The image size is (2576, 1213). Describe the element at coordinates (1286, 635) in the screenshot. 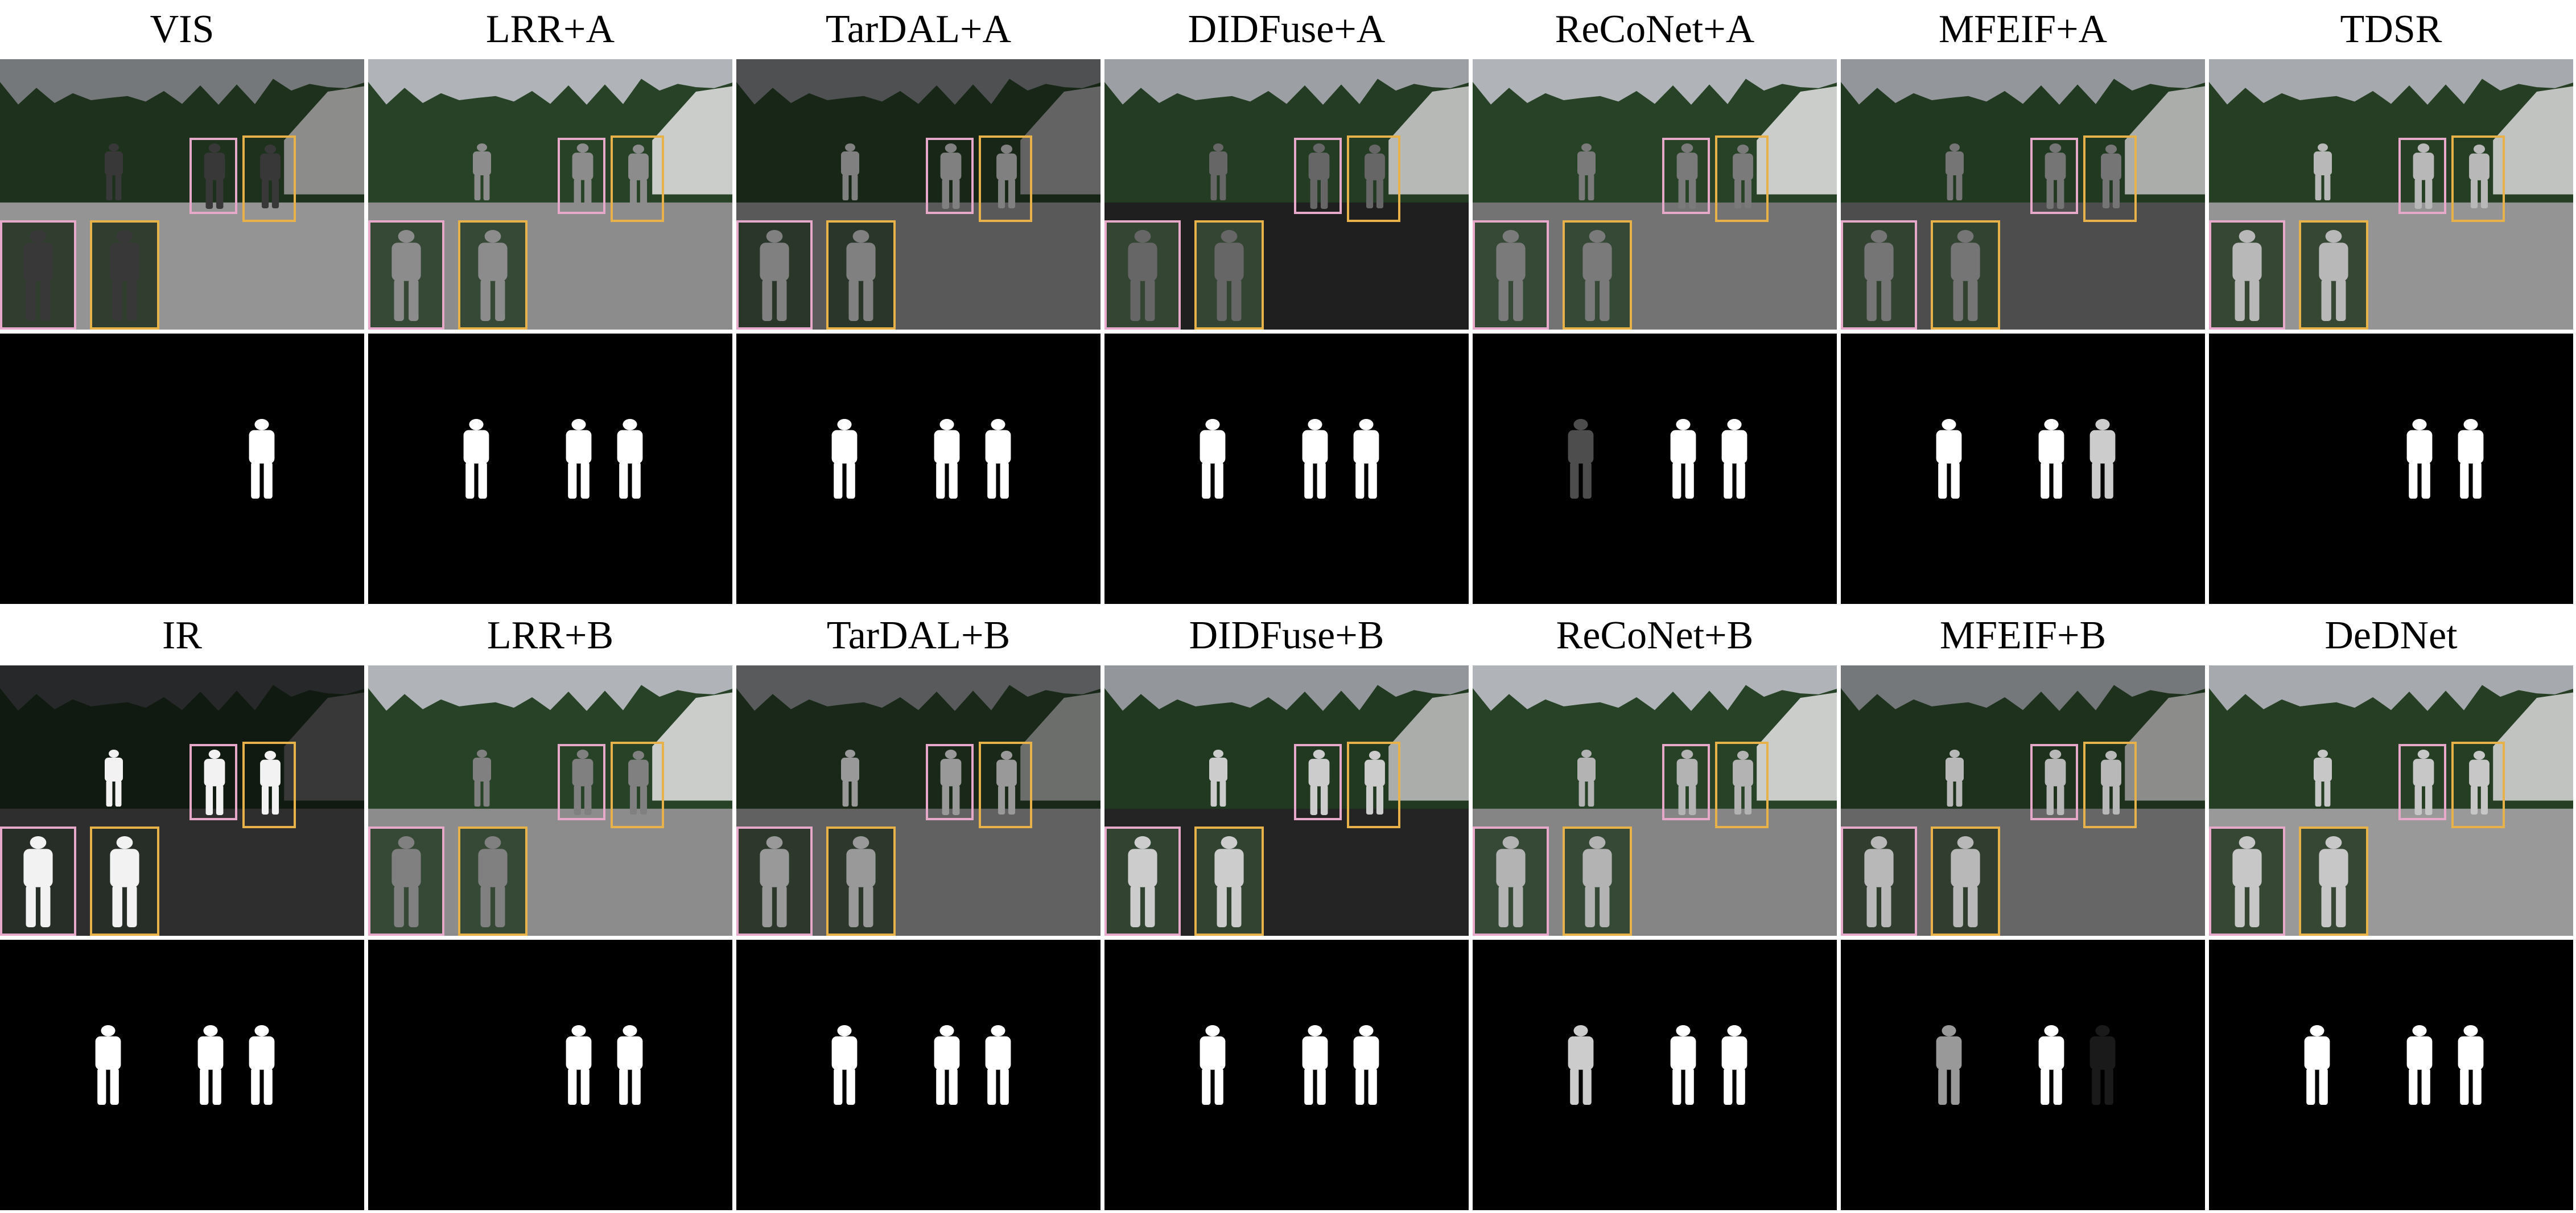

I see `panel-title: DIDFuse+B` at that location.